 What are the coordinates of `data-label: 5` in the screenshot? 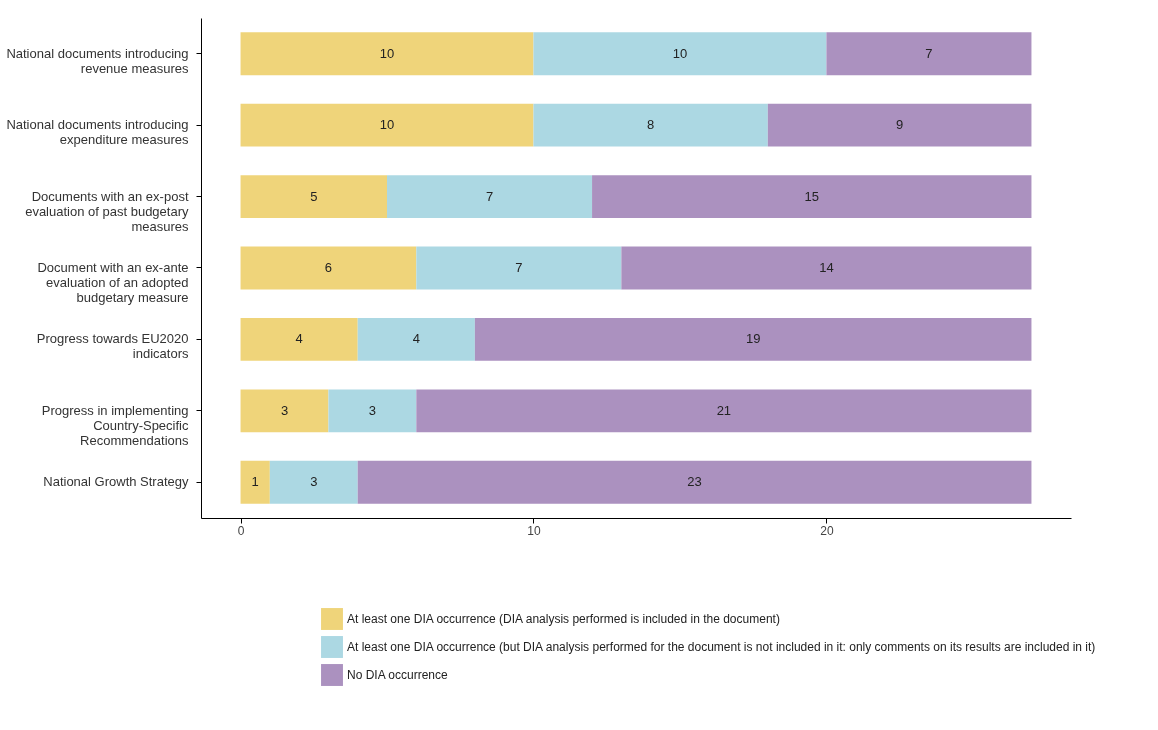 It's located at (314, 196).